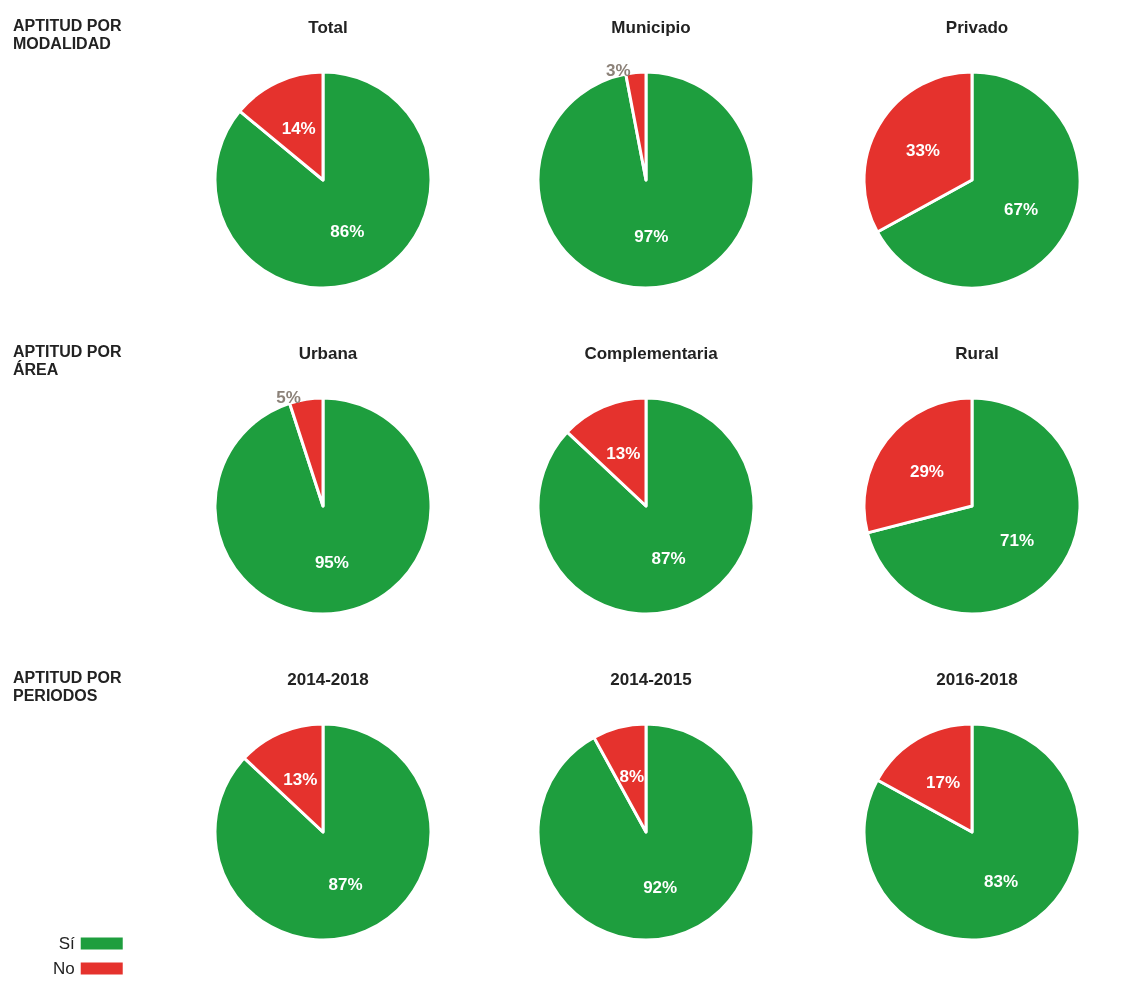  What do you see at coordinates (942, 783) in the screenshot?
I see `data-label: 17%` at bounding box center [942, 783].